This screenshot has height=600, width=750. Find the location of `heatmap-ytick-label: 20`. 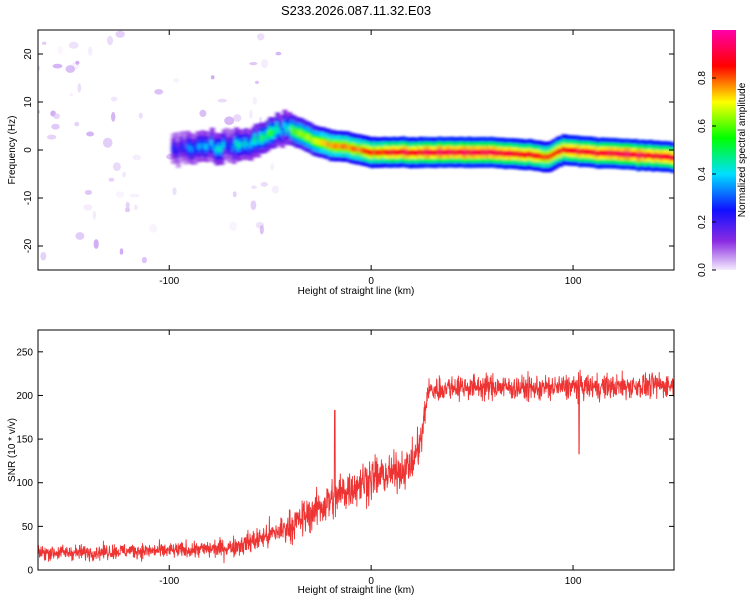

heatmap-ytick-label: 20 is located at coordinates (28, 54).